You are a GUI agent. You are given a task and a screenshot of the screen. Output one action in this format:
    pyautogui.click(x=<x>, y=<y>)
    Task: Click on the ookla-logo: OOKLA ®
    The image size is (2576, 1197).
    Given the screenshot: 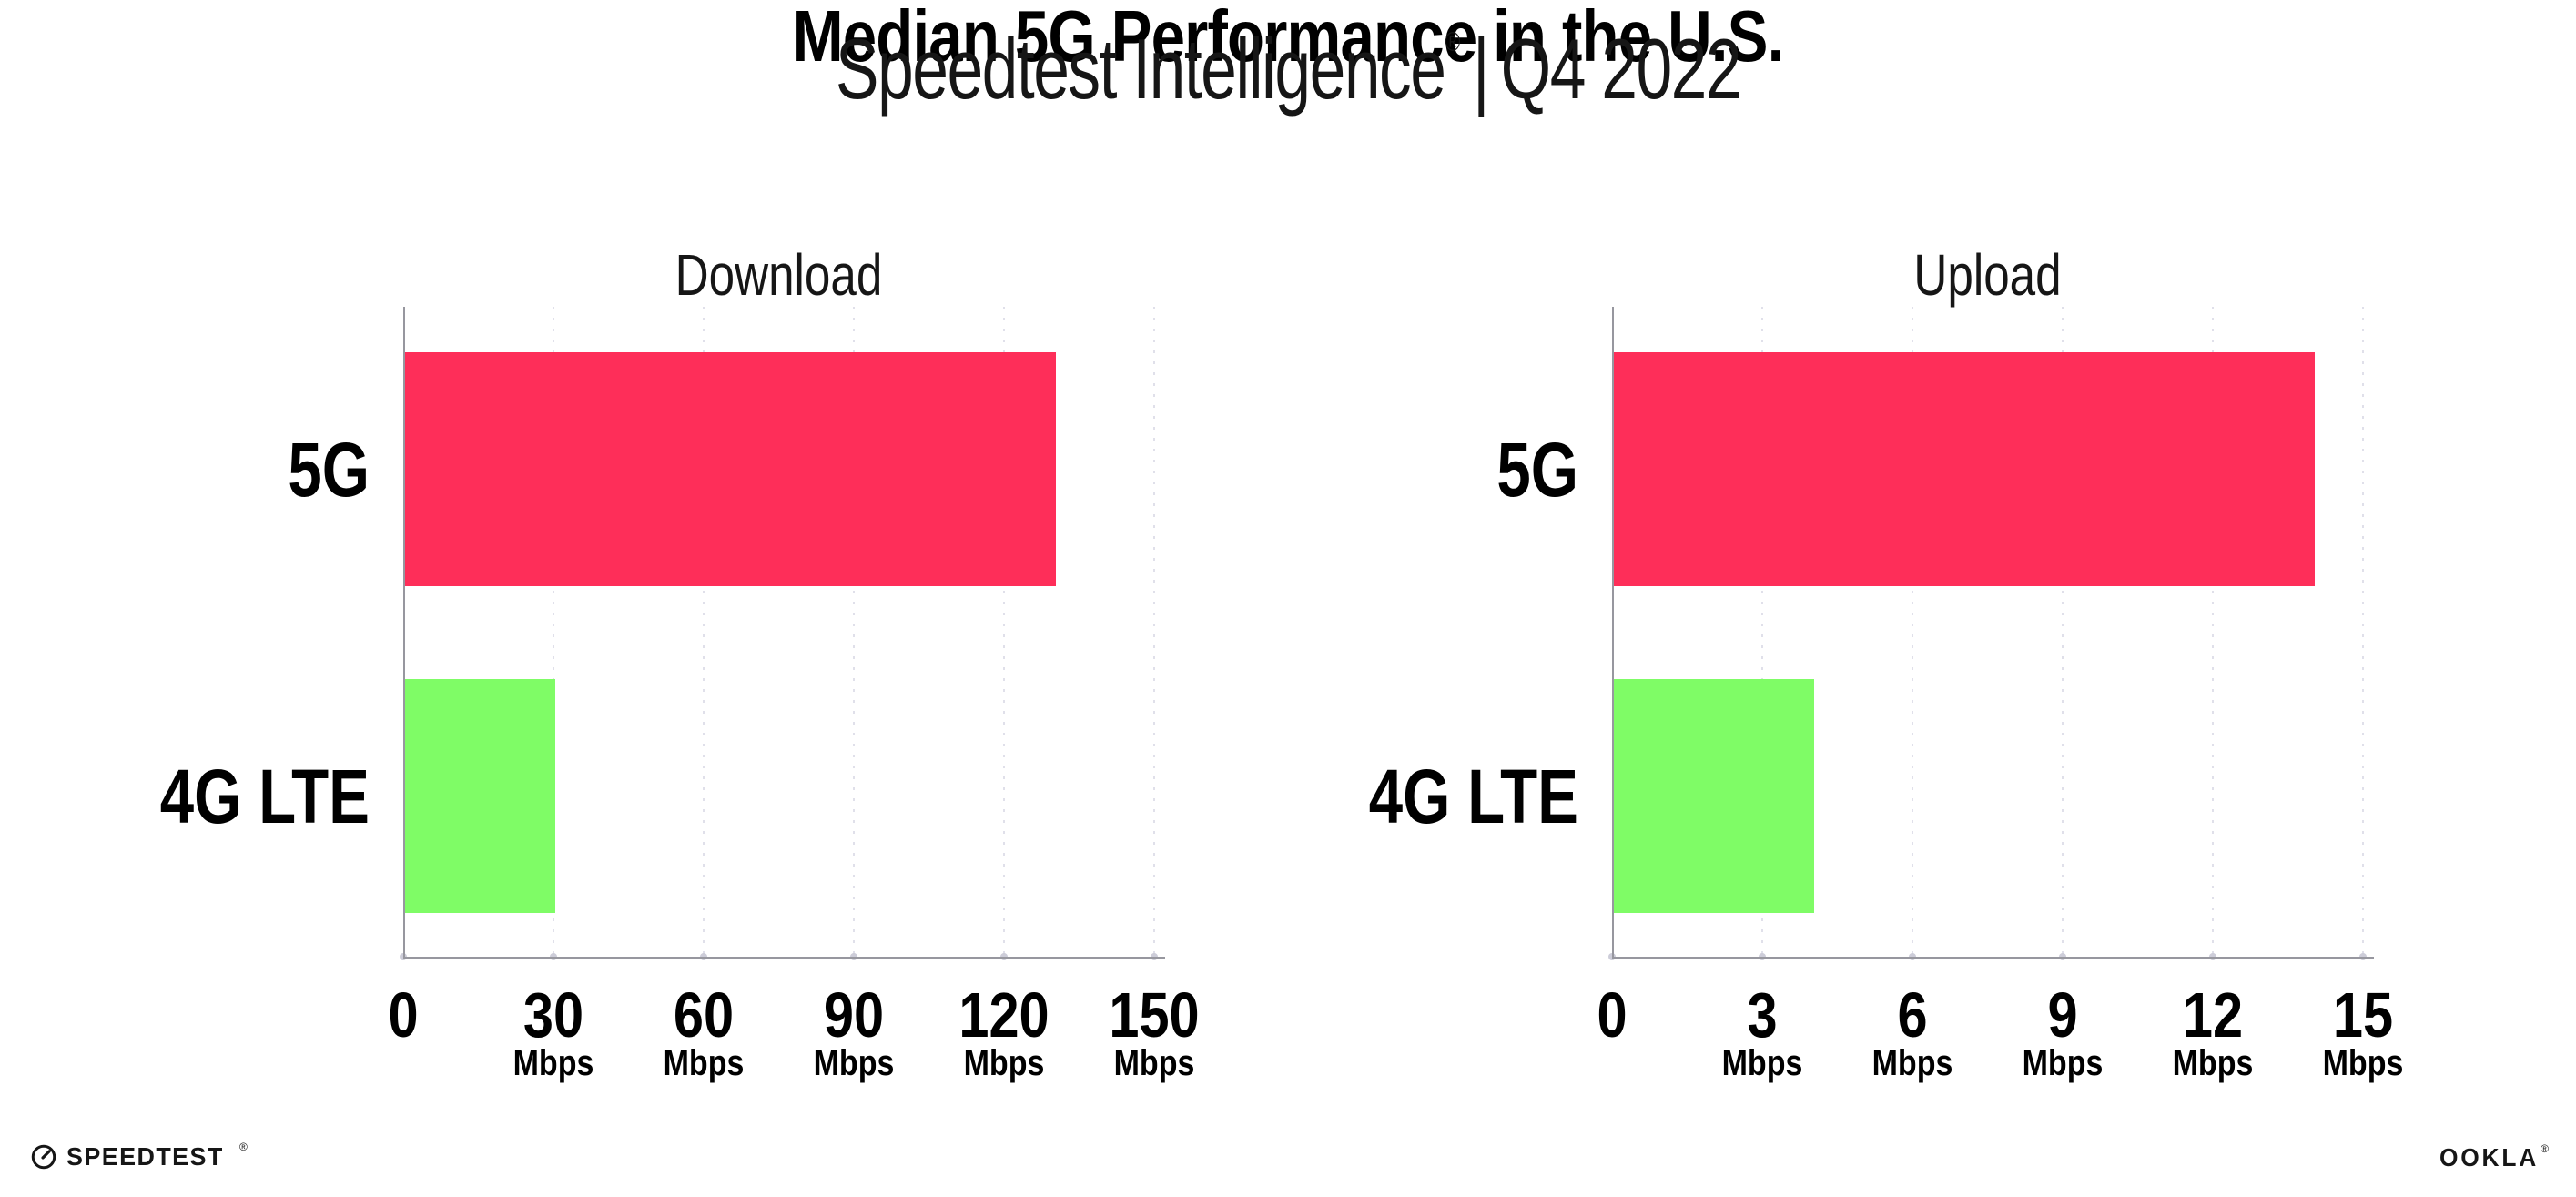 What is the action you would take?
    pyautogui.click(x=2491, y=1157)
    